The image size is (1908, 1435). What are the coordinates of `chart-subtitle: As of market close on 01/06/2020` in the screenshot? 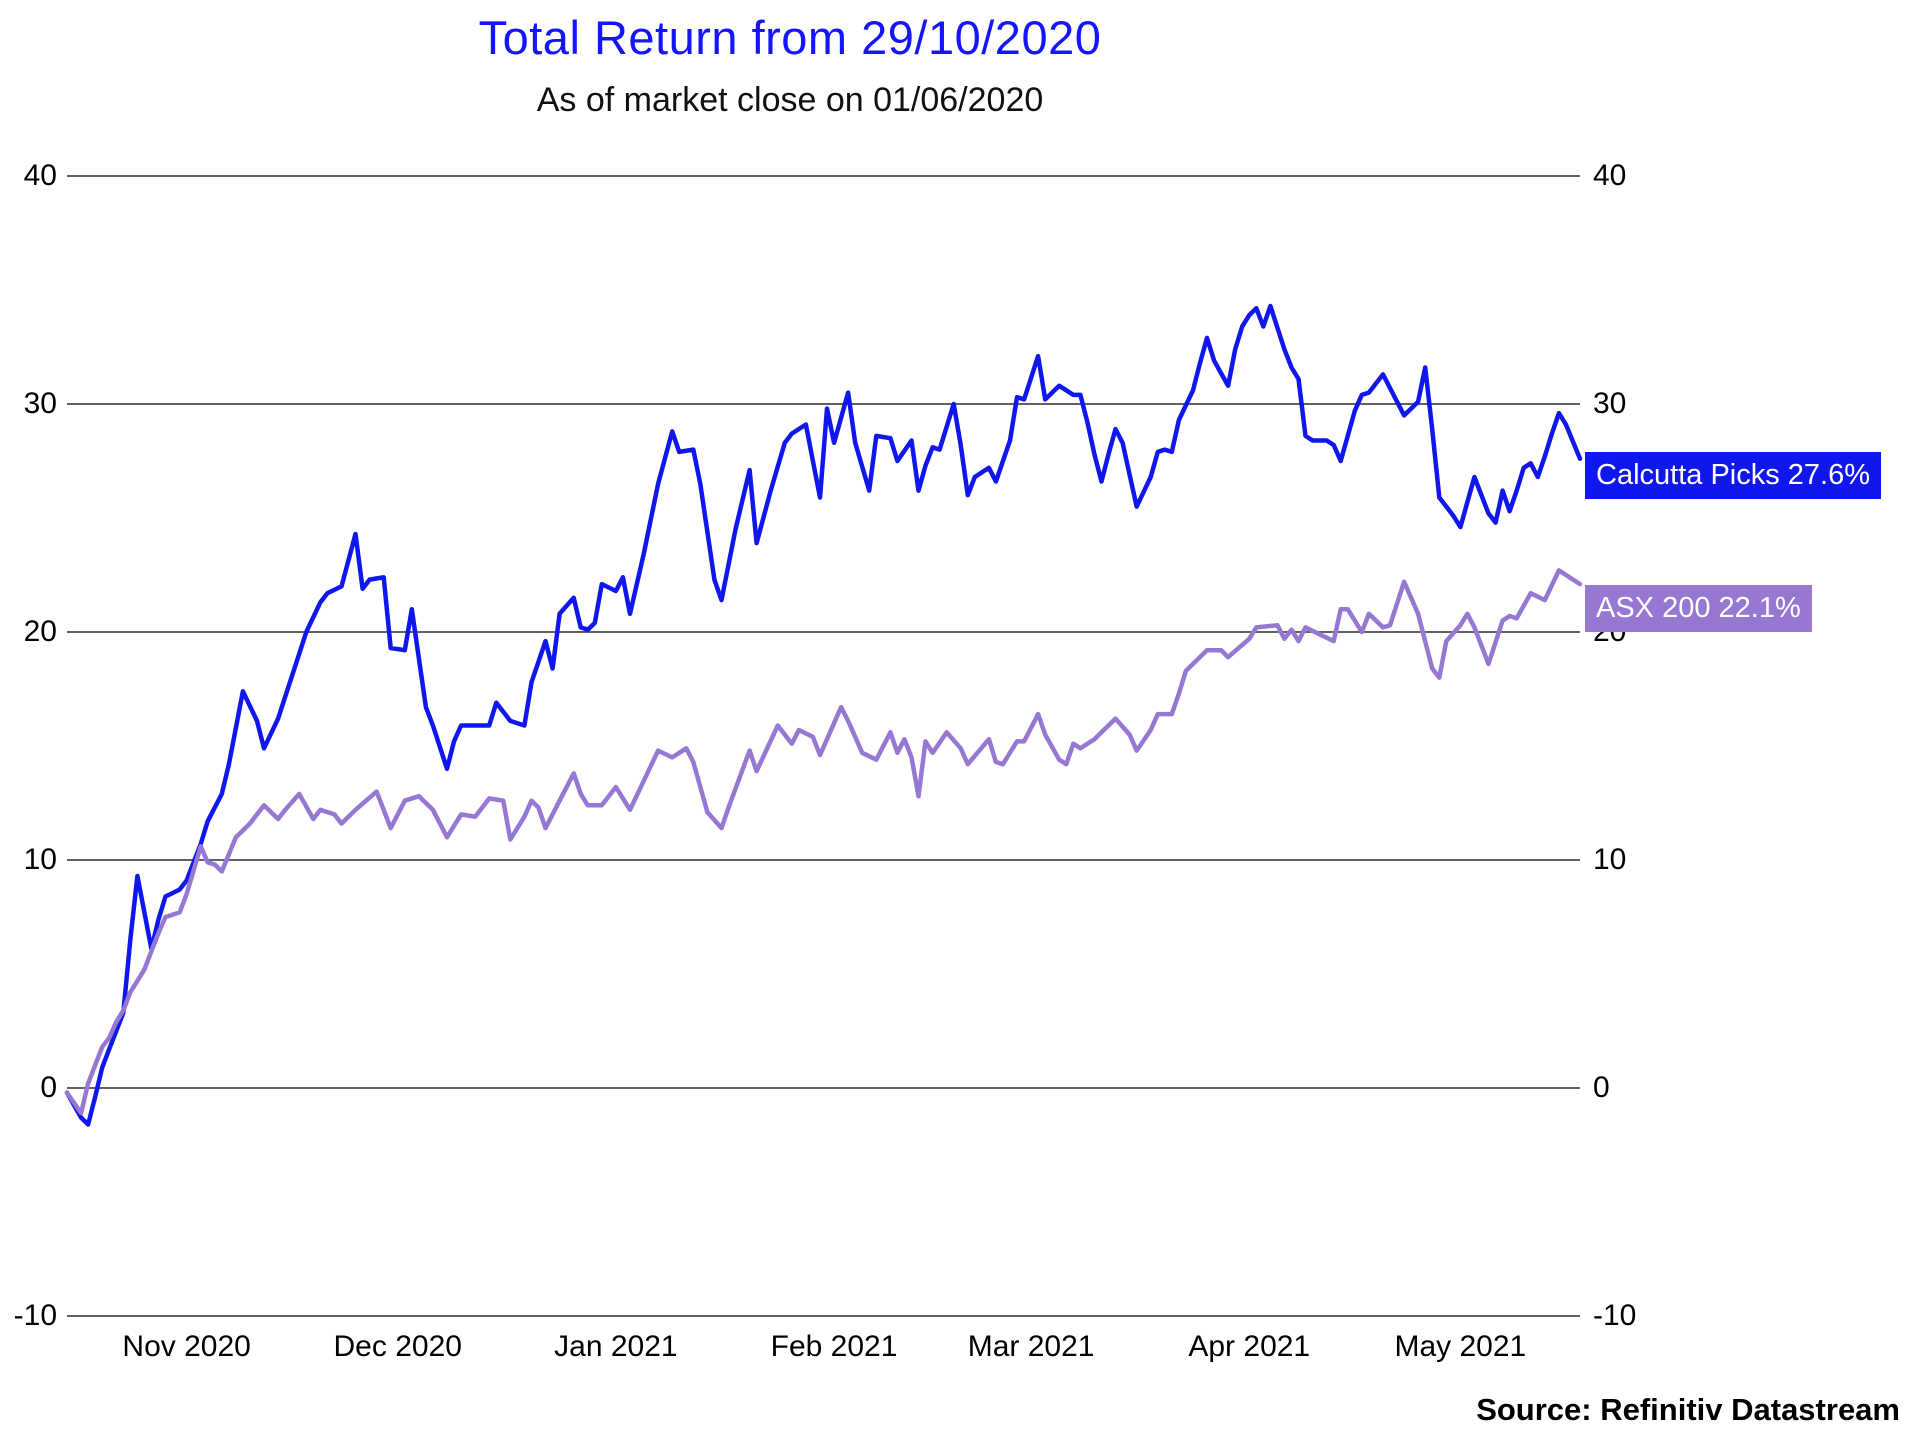 It's located at (790, 100).